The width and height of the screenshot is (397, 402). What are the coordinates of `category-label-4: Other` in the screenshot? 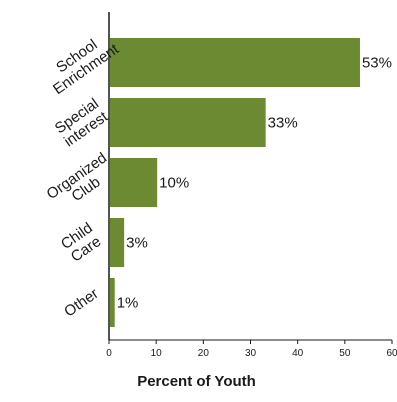 It's located at (81, 302).